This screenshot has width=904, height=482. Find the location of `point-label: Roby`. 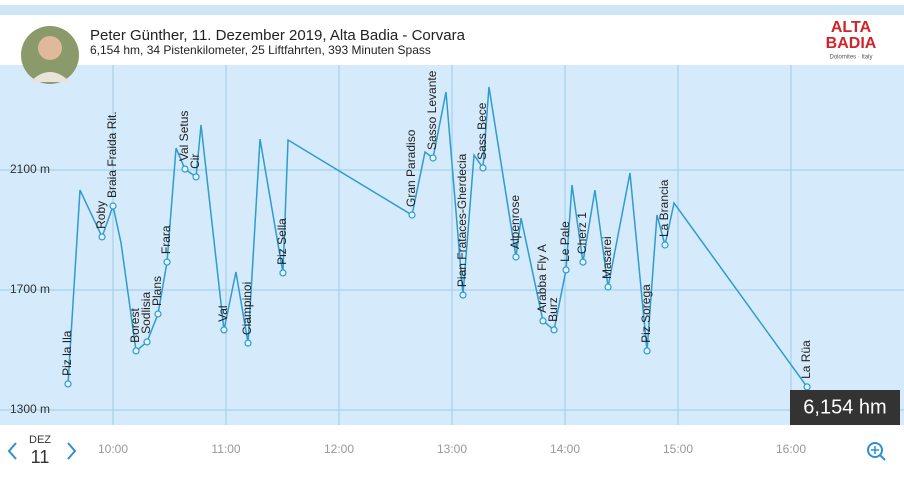

point-label: Roby is located at coordinates (101, 215).